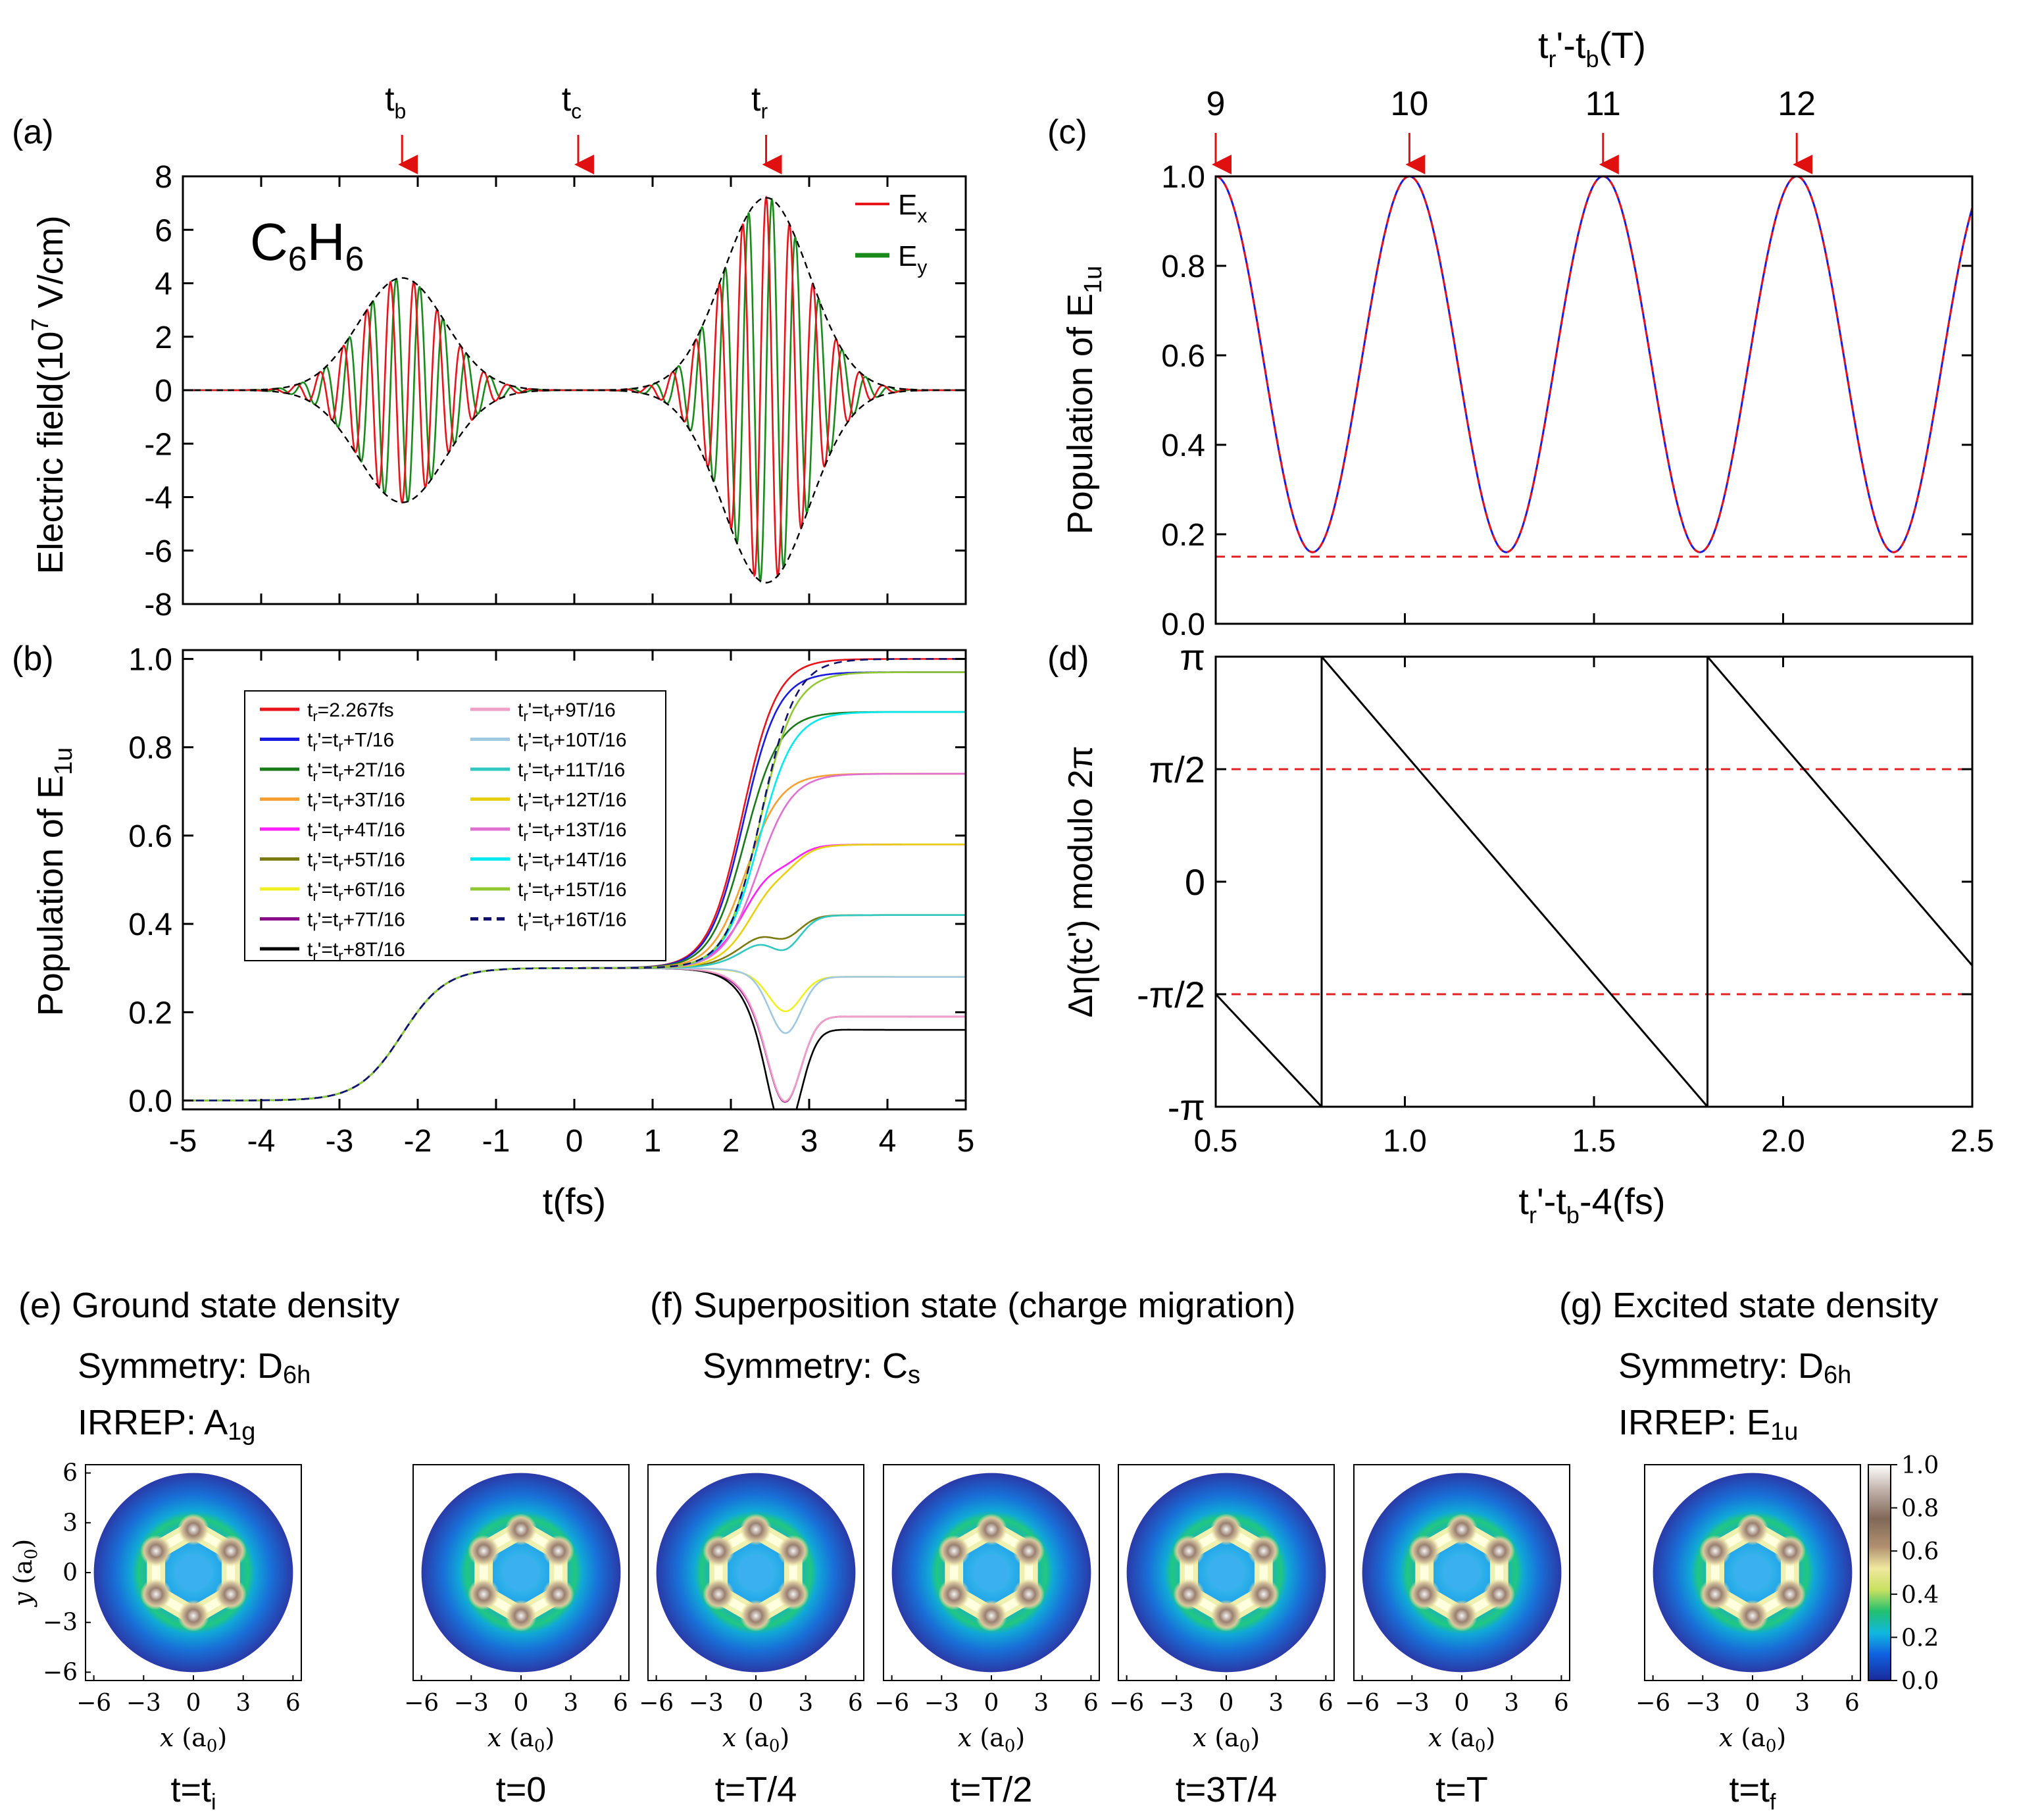 The width and height of the screenshot is (2017, 1820). Describe the element at coordinates (48, 394) in the screenshot. I see `panel-a-ylabel: Electric field(107 V/cm)` at that location.